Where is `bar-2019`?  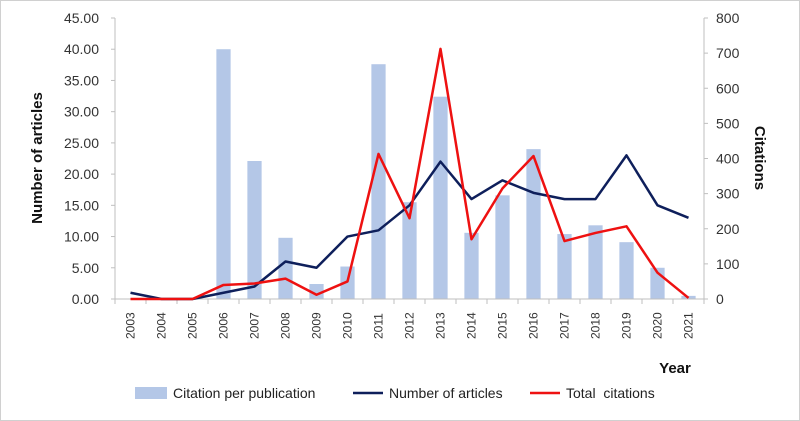
bar-2019 is located at coordinates (626, 270).